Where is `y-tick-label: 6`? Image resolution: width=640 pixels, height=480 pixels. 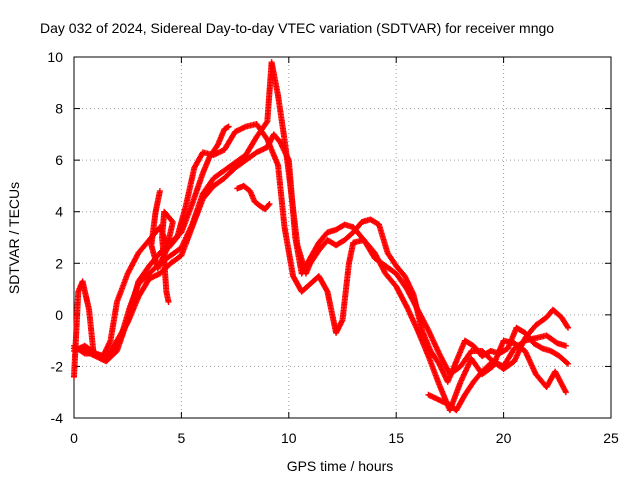 y-tick-label: 6 is located at coordinates (59, 160).